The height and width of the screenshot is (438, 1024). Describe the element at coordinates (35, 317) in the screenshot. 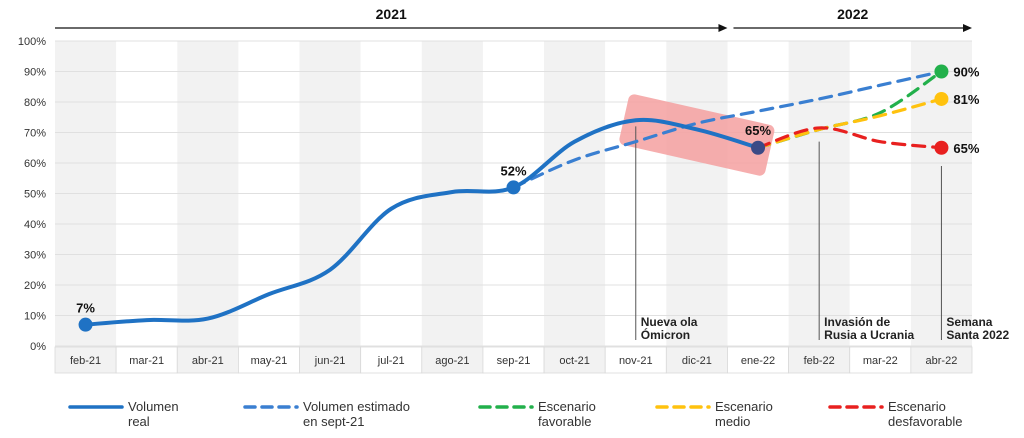

I see `y-tick-label: 10%` at that location.